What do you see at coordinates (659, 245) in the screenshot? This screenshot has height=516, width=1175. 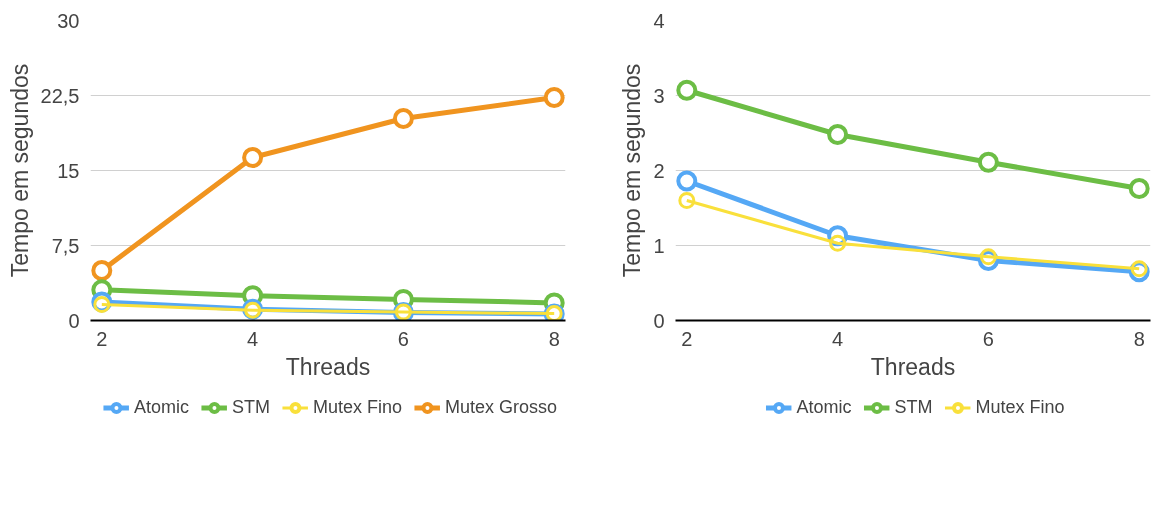 I see `y-tick-label: 1` at bounding box center [659, 245].